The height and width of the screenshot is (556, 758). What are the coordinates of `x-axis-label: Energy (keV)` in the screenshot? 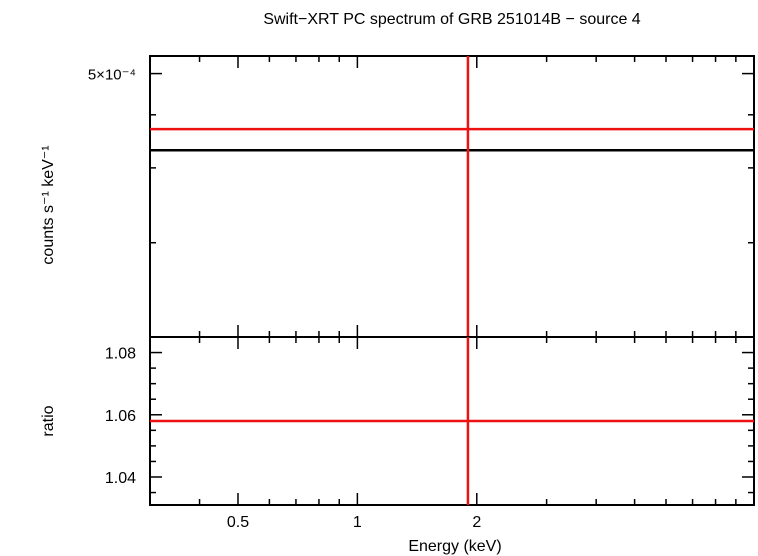 It's located at (454, 546).